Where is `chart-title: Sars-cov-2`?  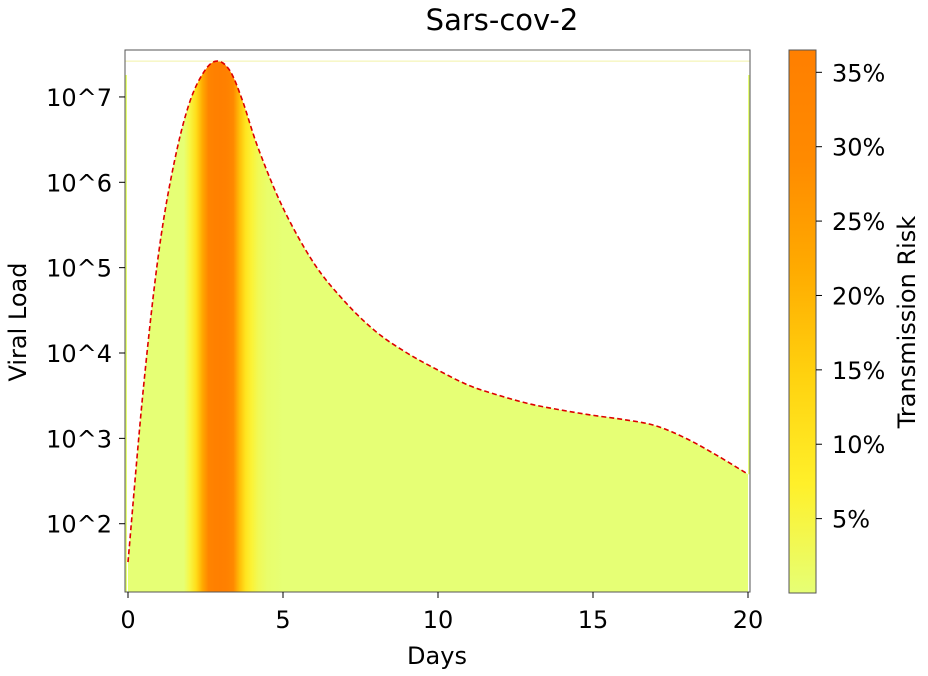
chart-title: Sars-cov-2 is located at coordinates (502, 20).